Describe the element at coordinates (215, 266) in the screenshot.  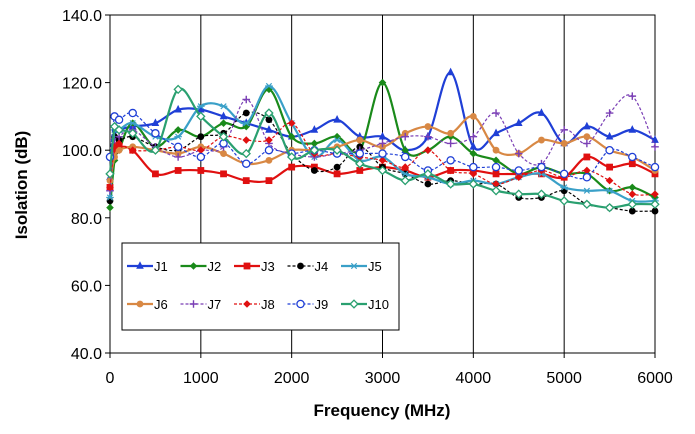
I see `legend-label: J2` at that location.